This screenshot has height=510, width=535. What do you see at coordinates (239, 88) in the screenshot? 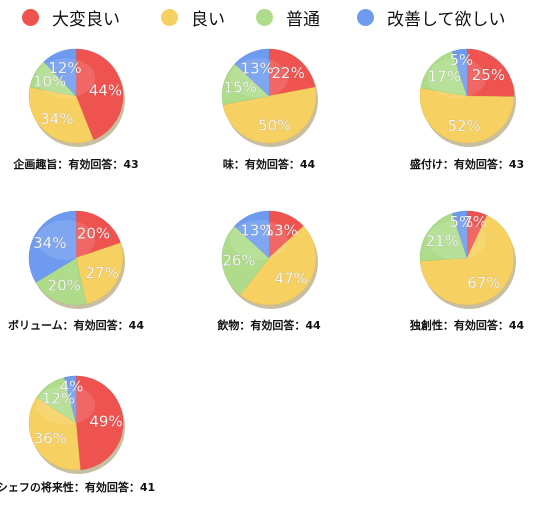
I see `slice-data-label: 15%` at bounding box center [239, 88].